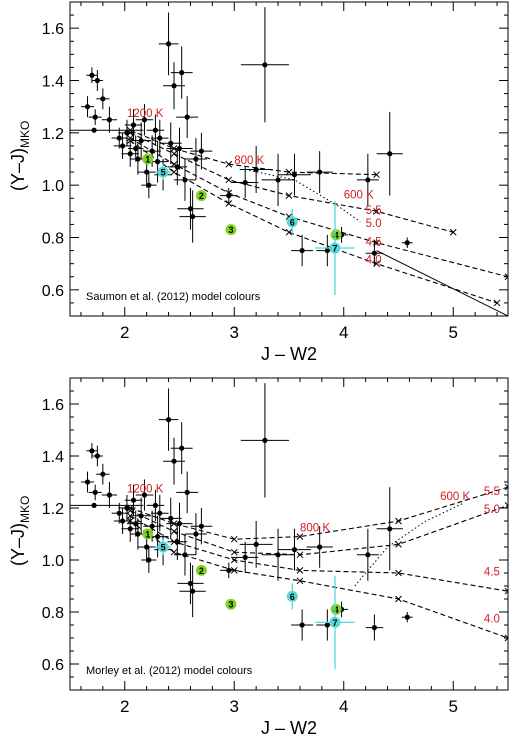 Image resolution: width=520 pixels, height=738 pixels. What do you see at coordinates (53, 509) in the screenshot?
I see `y-tick-label: 1.2` at bounding box center [53, 509].